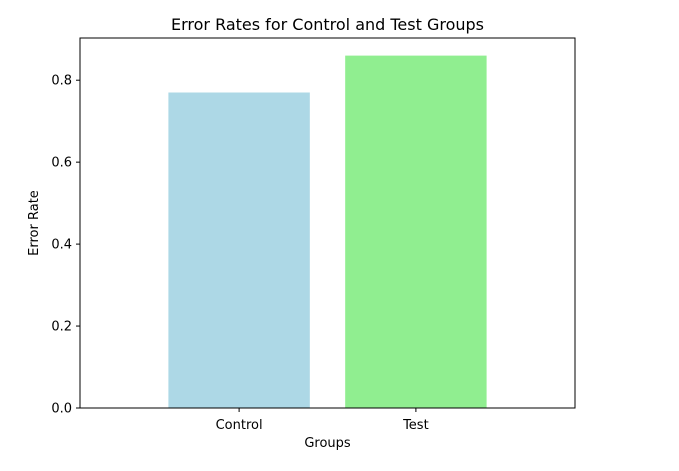 This screenshot has height=471, width=679. What do you see at coordinates (61, 409) in the screenshot?
I see `y-tick-label: 0.0` at bounding box center [61, 409].